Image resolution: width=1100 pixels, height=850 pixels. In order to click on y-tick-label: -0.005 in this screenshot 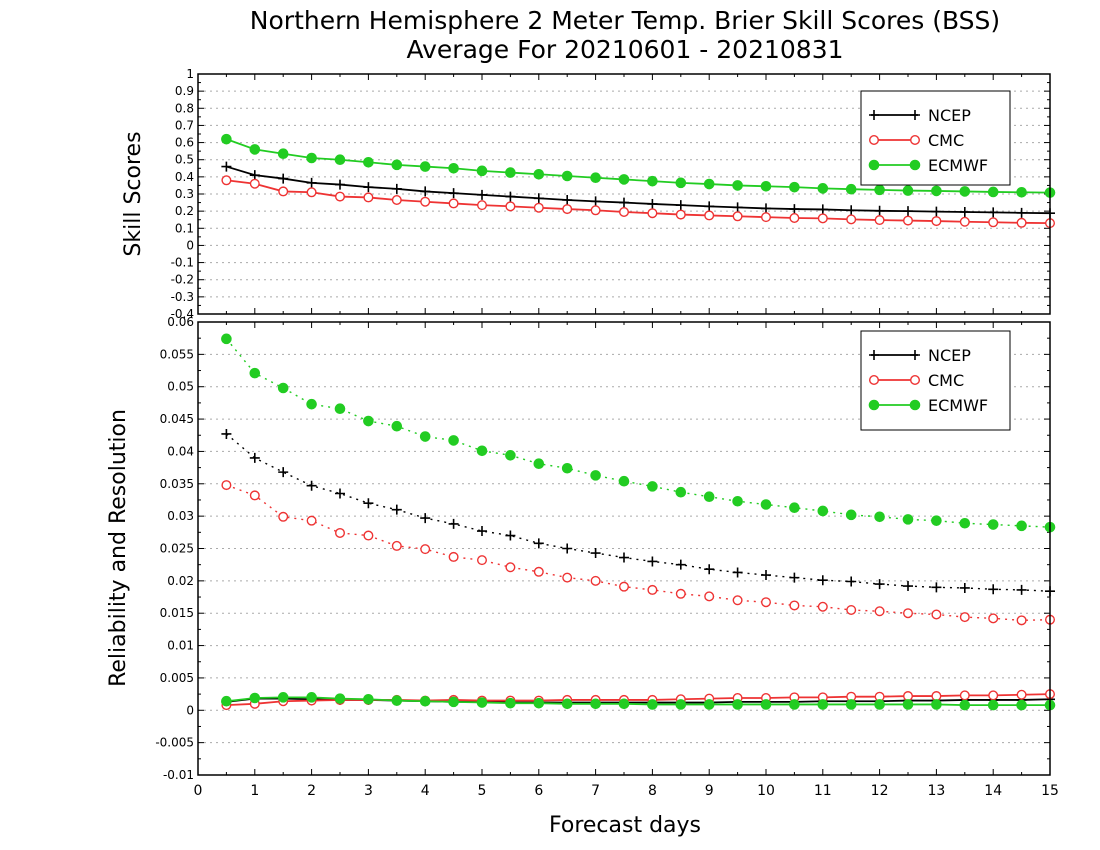, I will do `click(174, 743)`.